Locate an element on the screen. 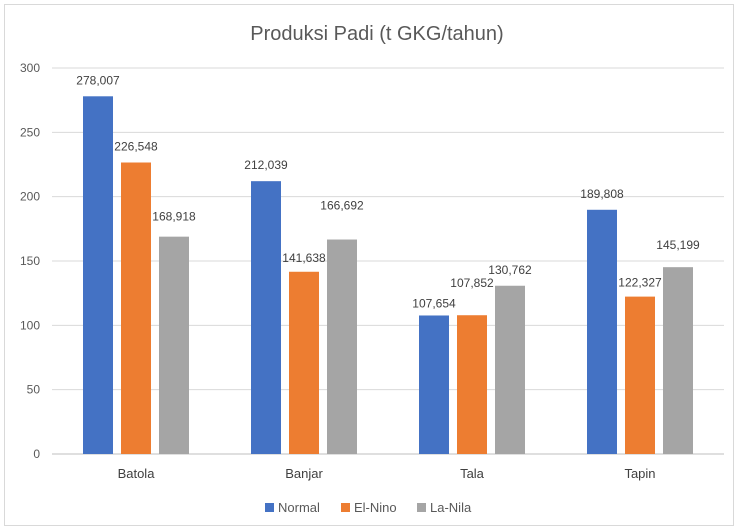 The width and height of the screenshot is (740, 532). data-label: 141,638 is located at coordinates (304, 258).